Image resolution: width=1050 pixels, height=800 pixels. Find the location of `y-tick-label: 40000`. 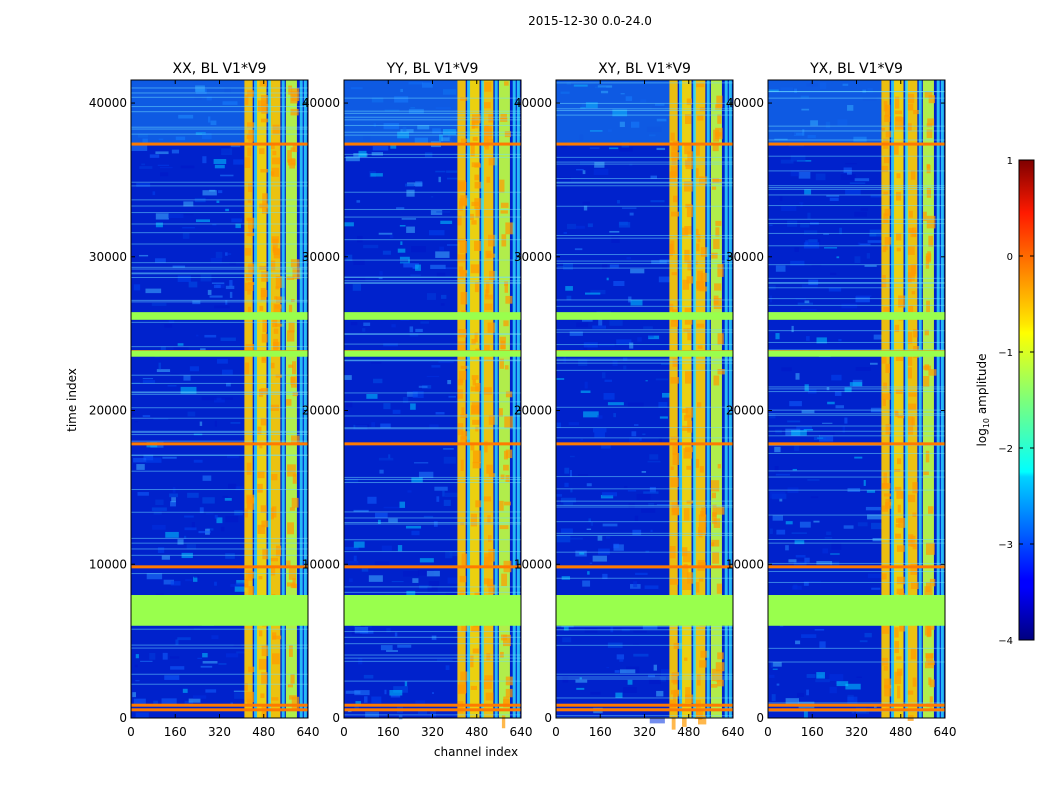

y-tick-label: 40000 is located at coordinates (533, 103).